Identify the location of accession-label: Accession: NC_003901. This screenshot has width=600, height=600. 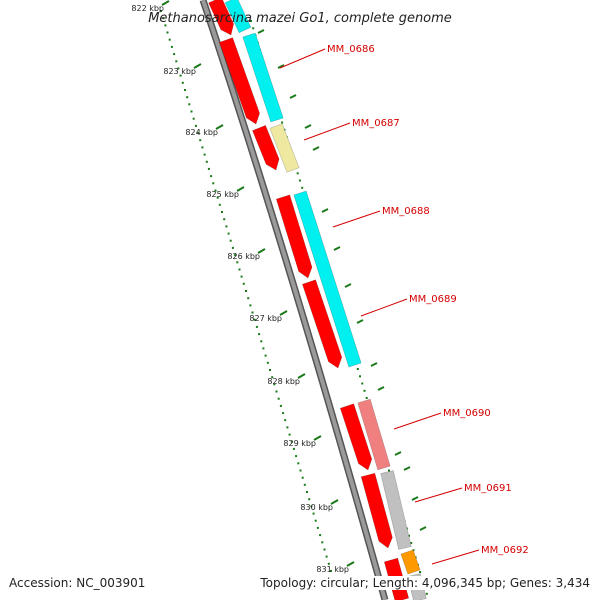
(77, 583).